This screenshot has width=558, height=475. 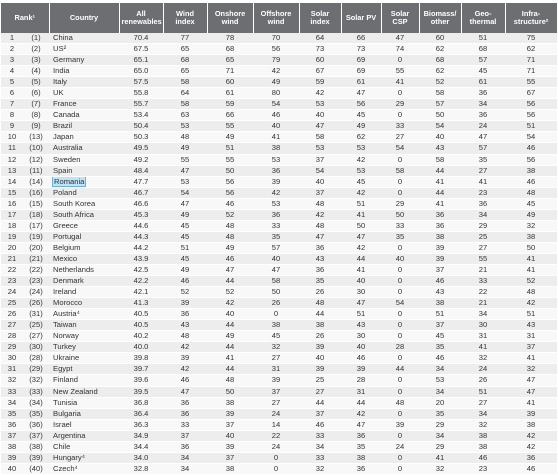 I want to click on rank-cell: 36, so click(x=12, y=425).